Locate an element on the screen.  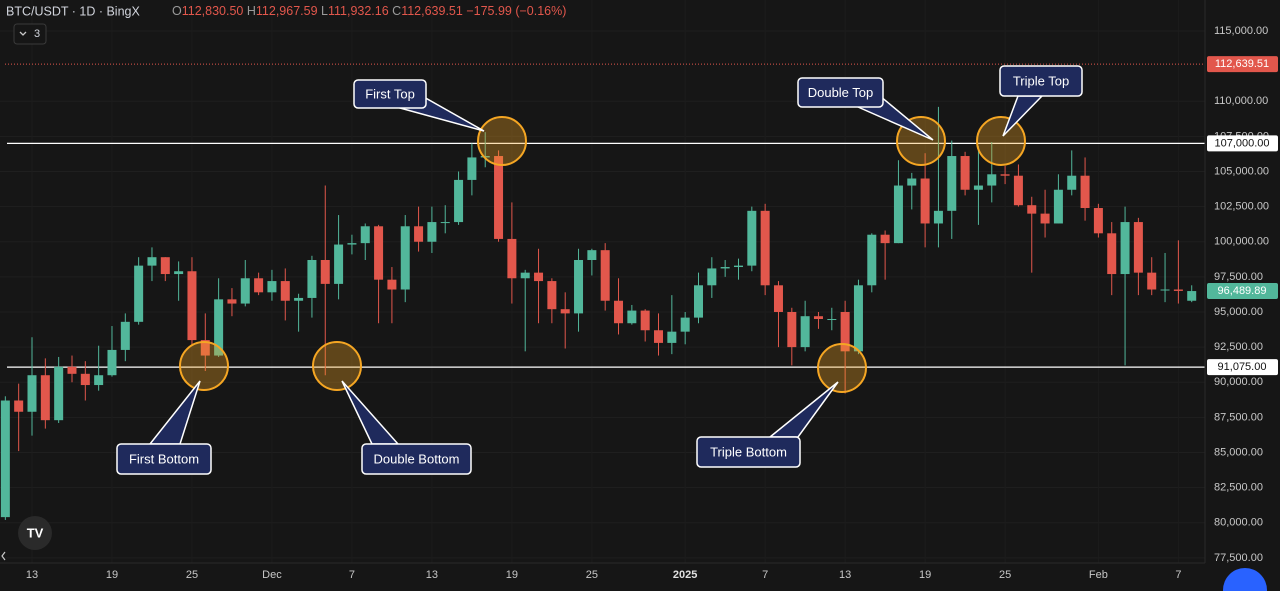
y-tick-label: 115,000.00 is located at coordinates (1241, 31).